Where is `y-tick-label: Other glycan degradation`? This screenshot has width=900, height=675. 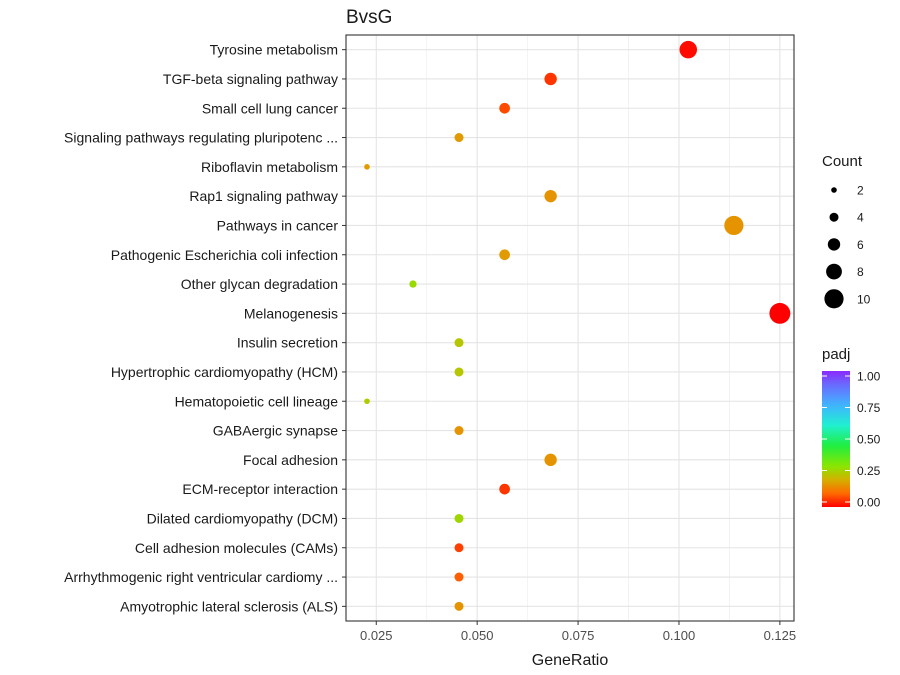
y-tick-label: Other glycan degradation is located at coordinates (259, 284).